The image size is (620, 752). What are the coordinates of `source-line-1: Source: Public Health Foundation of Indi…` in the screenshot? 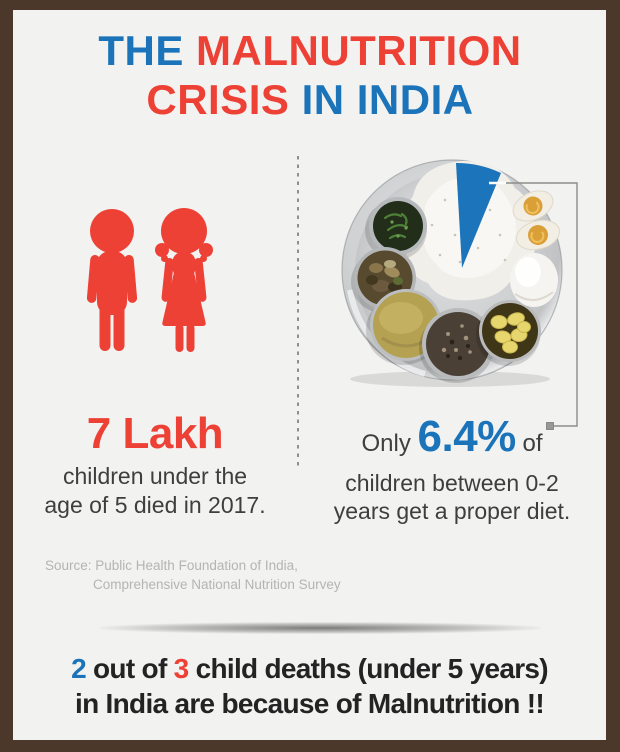 It's located at (171, 565).